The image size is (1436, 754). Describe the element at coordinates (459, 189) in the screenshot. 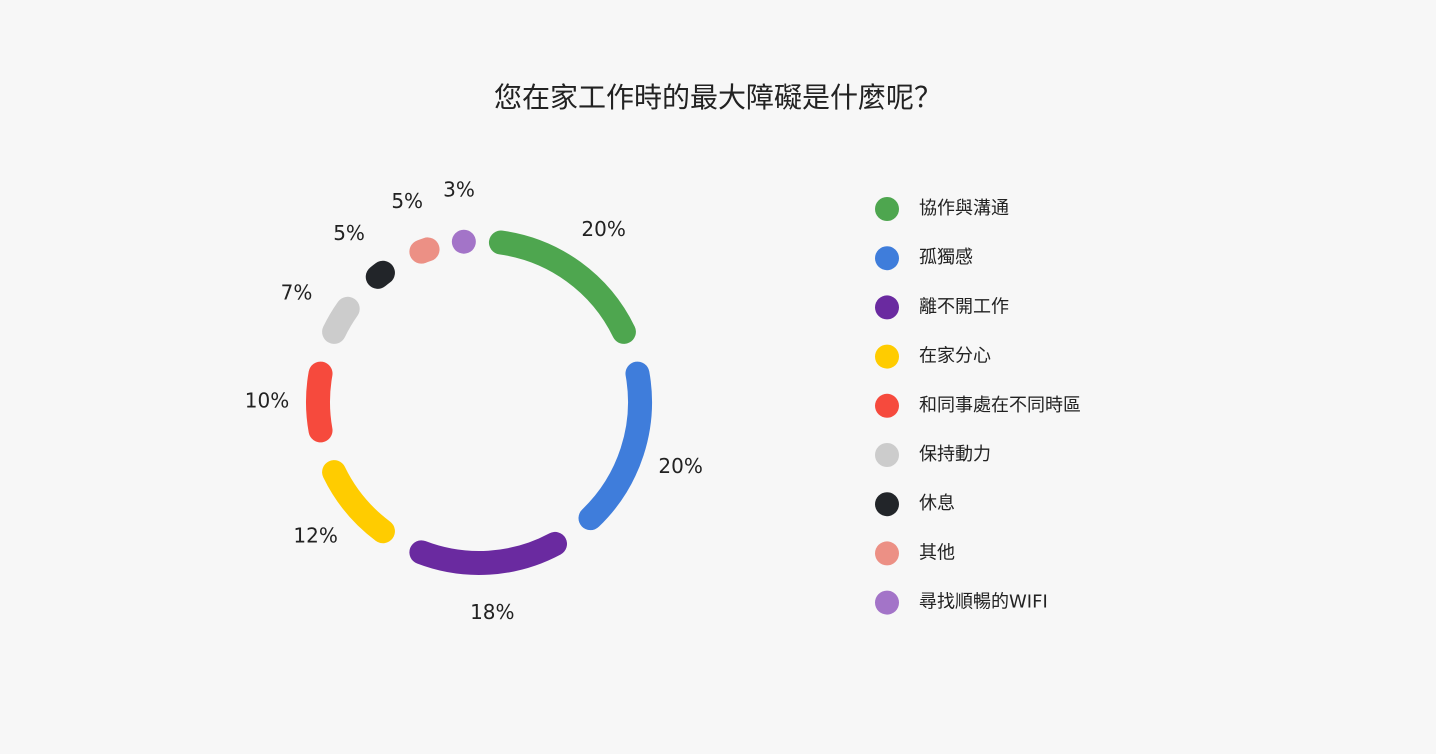

I see `value-label: 3%` at that location.